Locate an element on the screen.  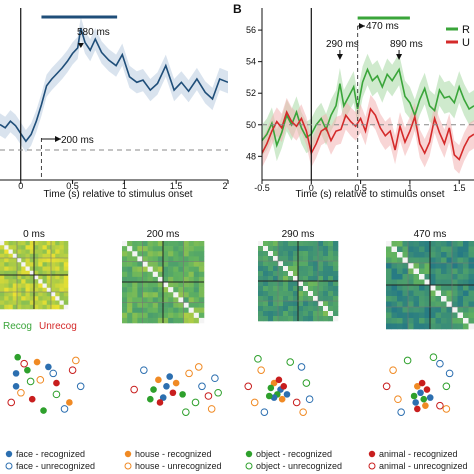
matrix-title-3: 470 ms is located at coordinates (430, 234).